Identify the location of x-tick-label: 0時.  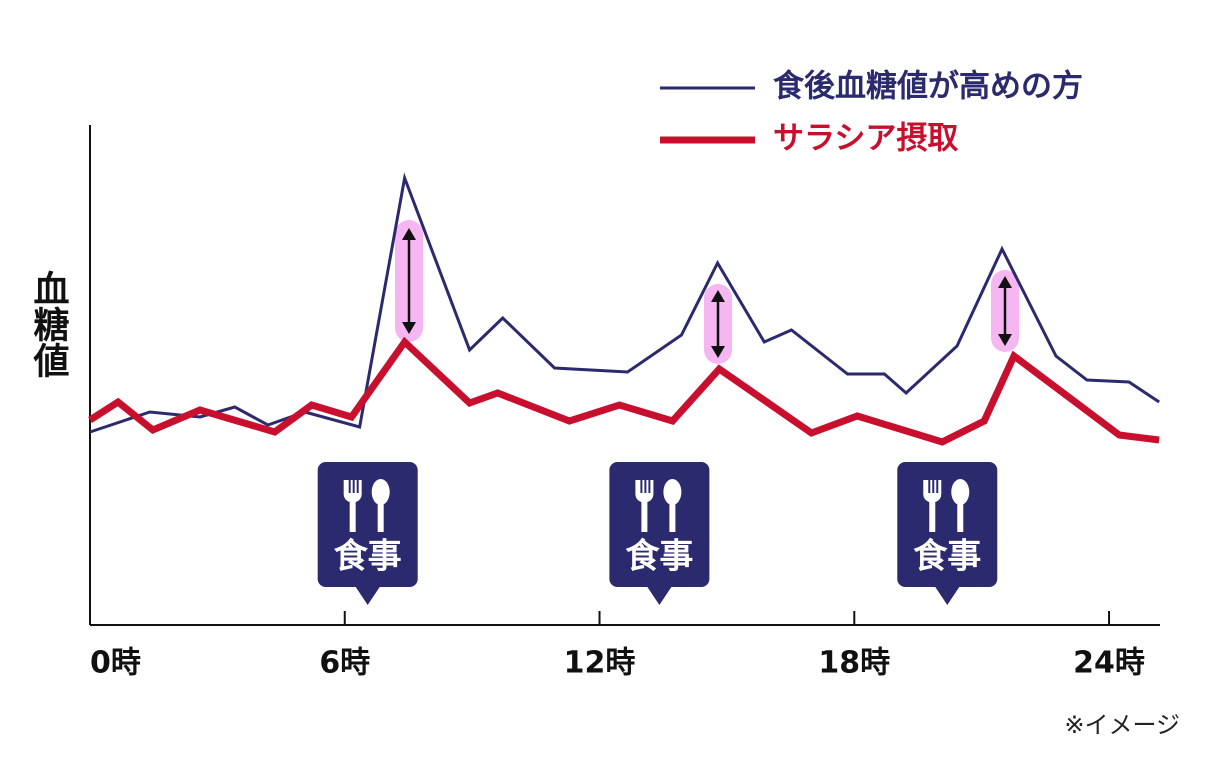
(115, 663).